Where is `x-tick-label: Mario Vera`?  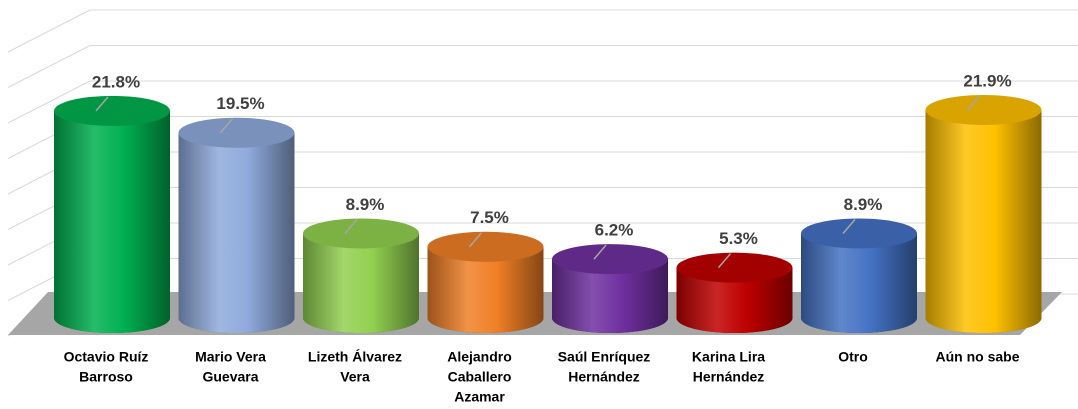
x-tick-label: Mario Vera is located at coordinates (230, 357).